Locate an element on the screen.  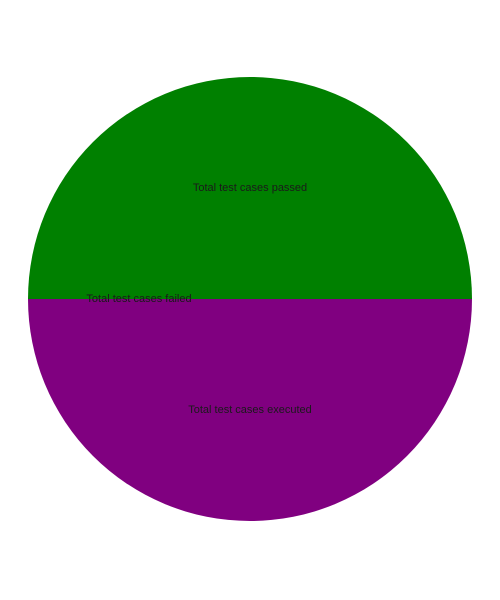
pie-label-total-test-cases-failed: Total test cases failed is located at coordinates (138, 299).